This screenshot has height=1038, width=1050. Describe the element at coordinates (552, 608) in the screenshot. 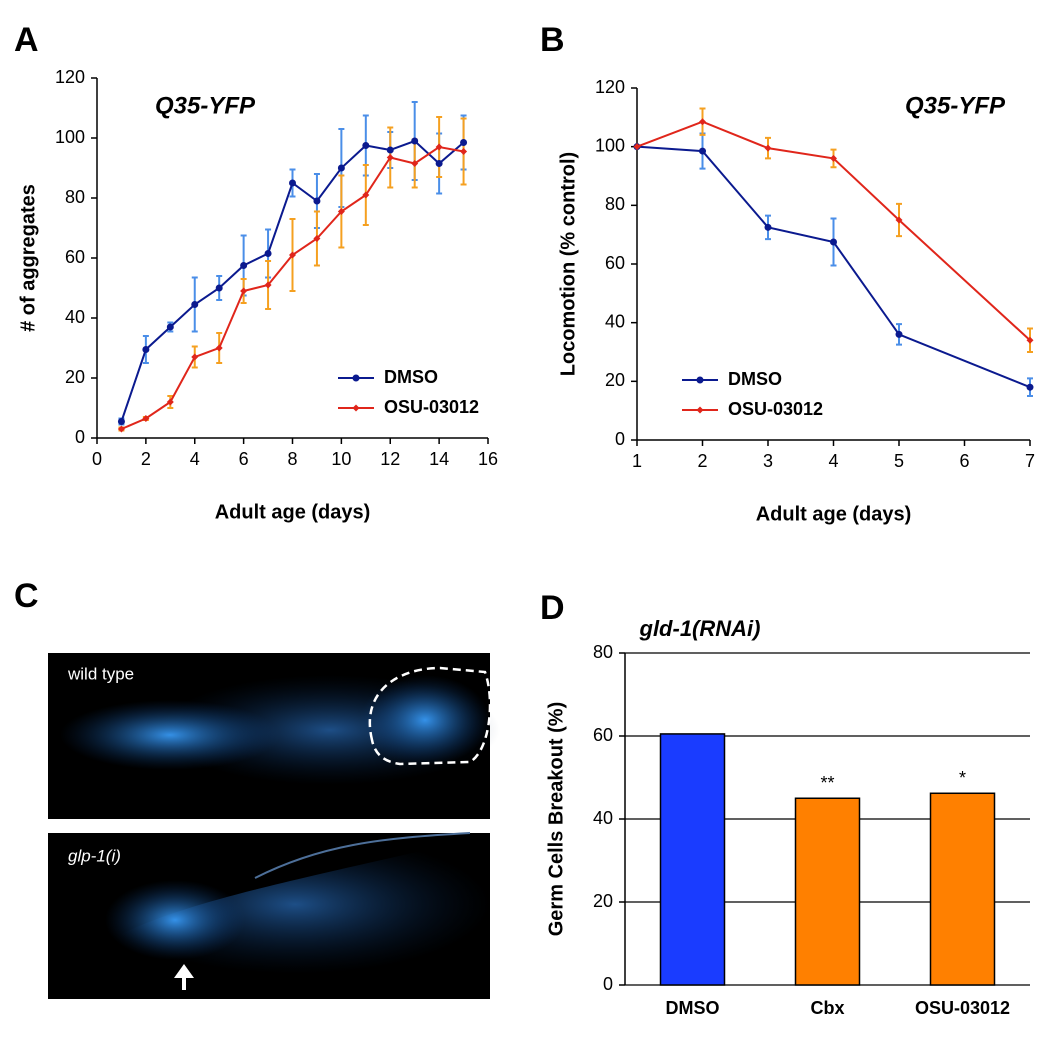

I see `panel-label: D` at that location.